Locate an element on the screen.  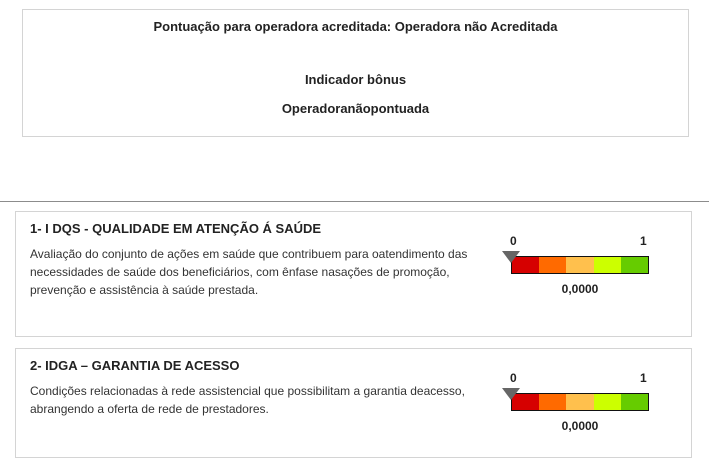
bonus-indicator-title: Indicador bônus is located at coordinates (355, 79).